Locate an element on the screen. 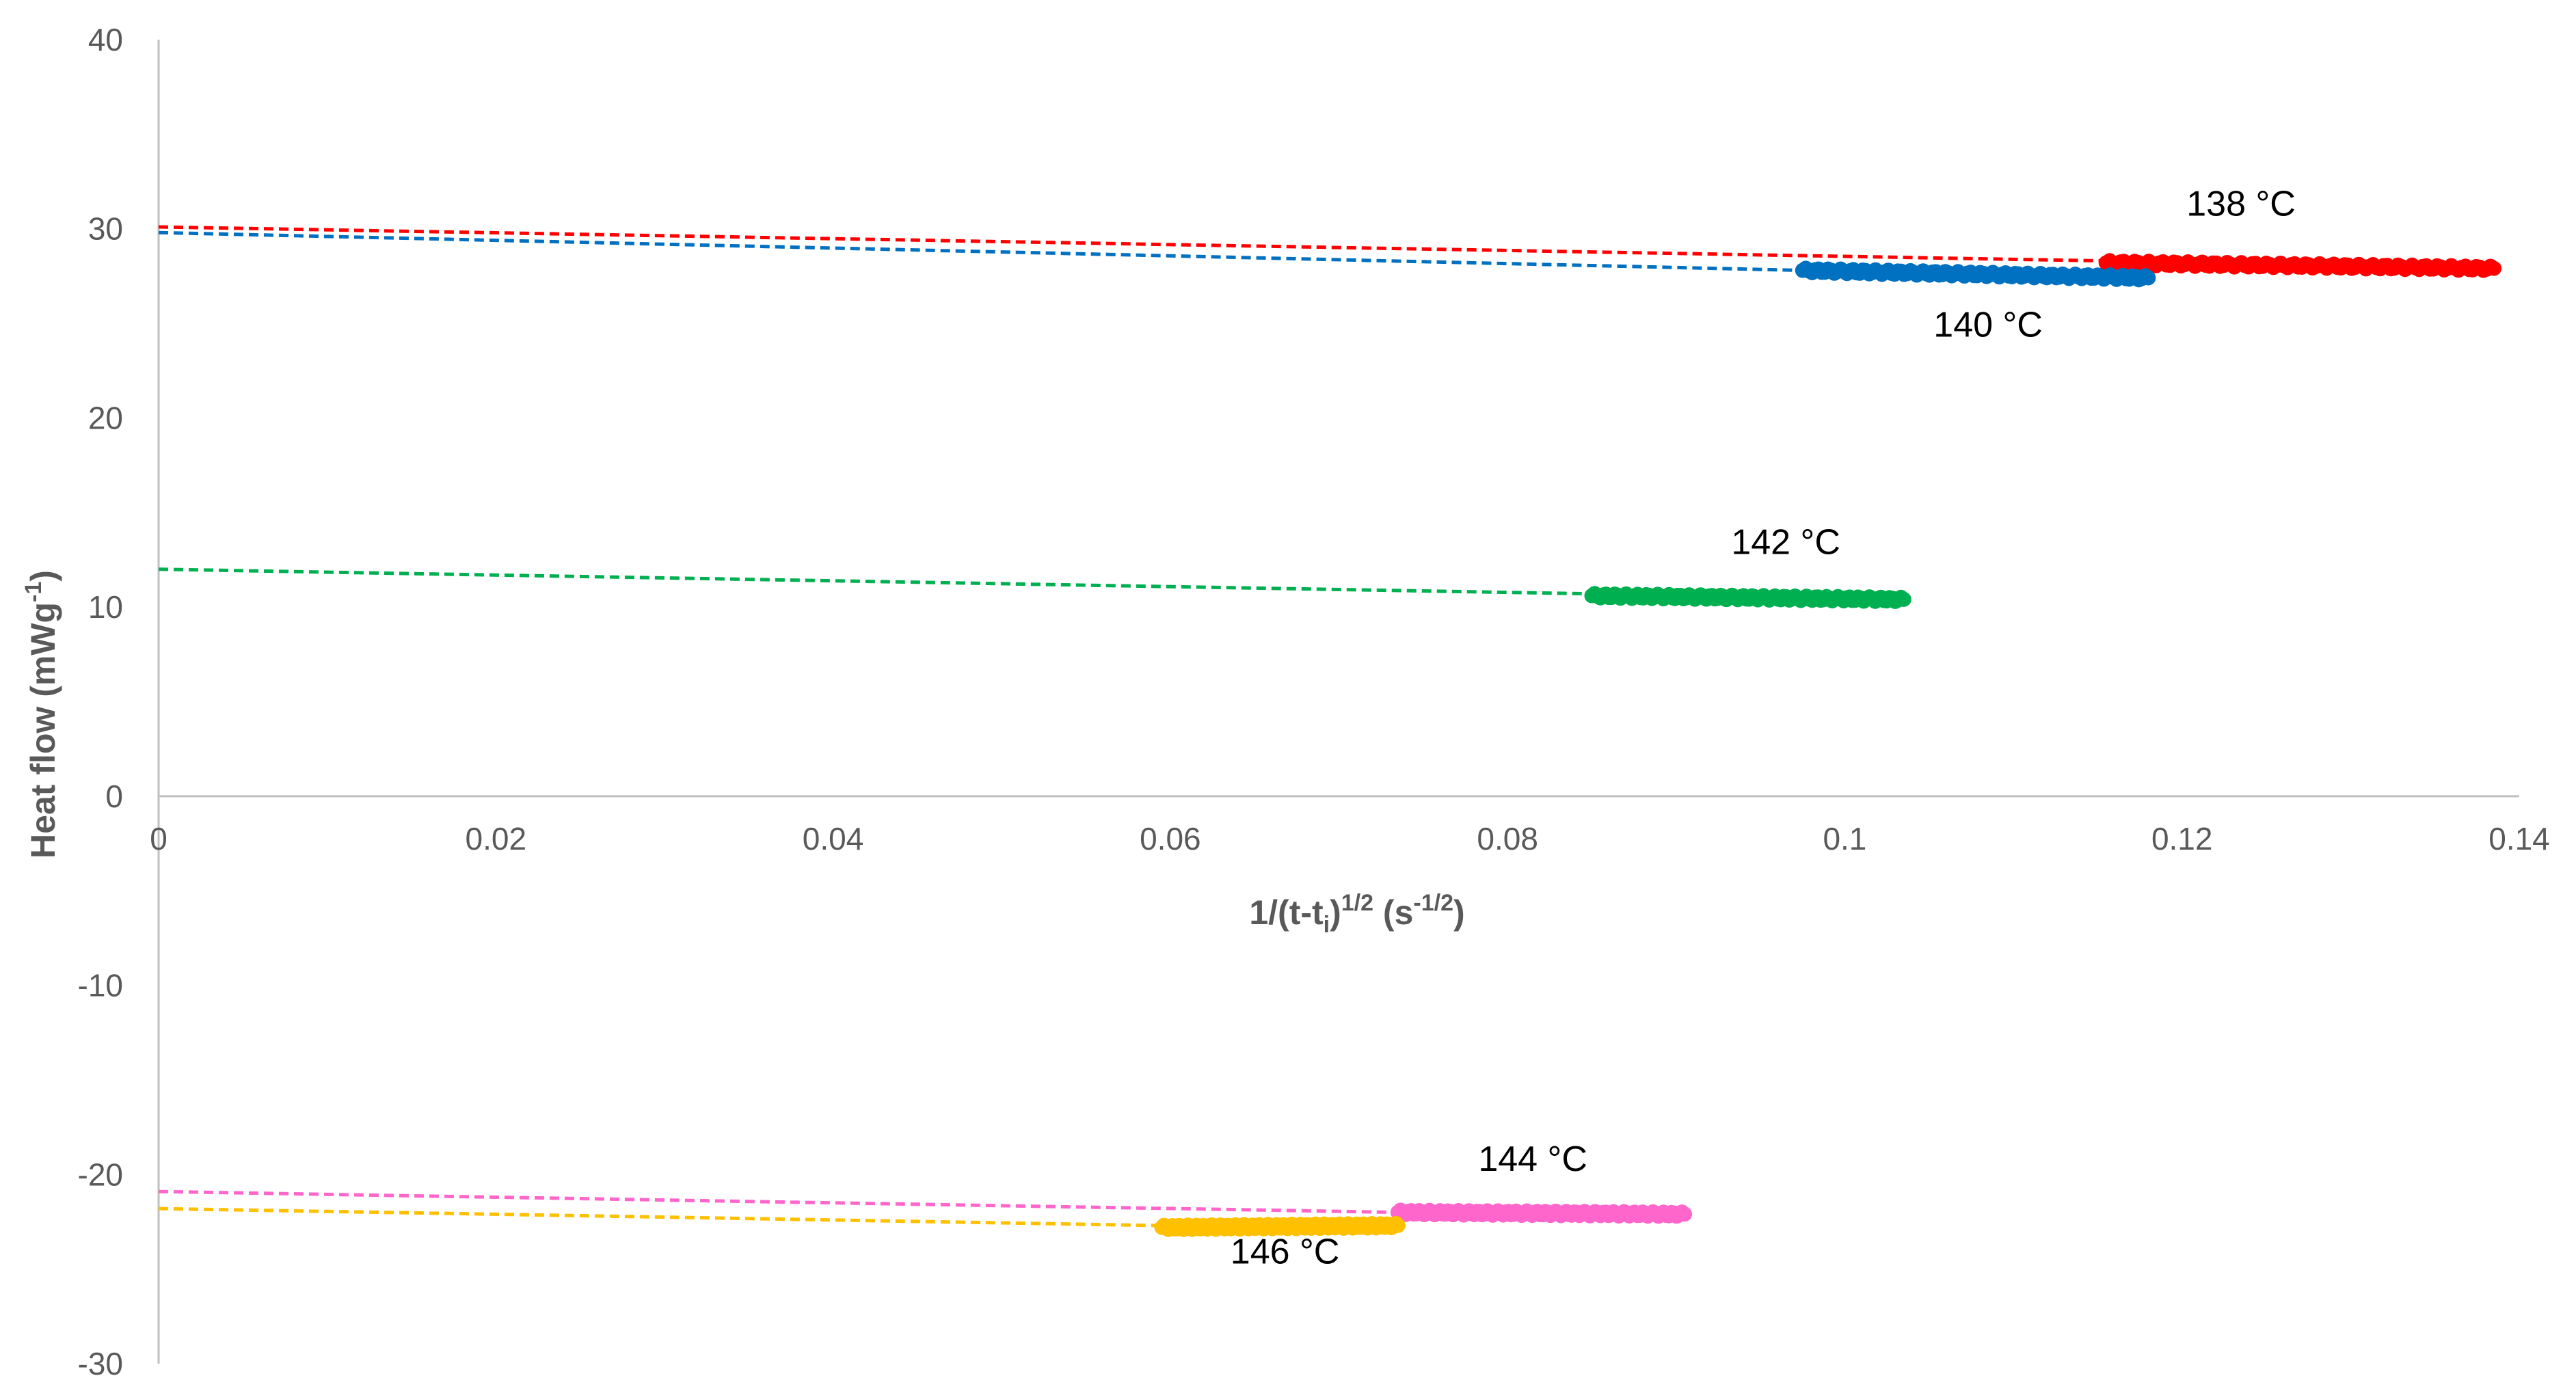 The height and width of the screenshot is (1391, 2576). series-label-146-C: 146 °C is located at coordinates (1285, 1251).